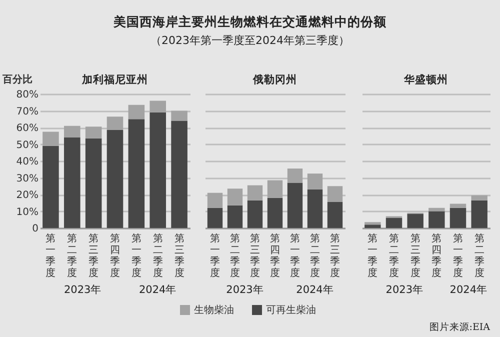  I want to click on y-tick-label: 30%, so click(27, 178).